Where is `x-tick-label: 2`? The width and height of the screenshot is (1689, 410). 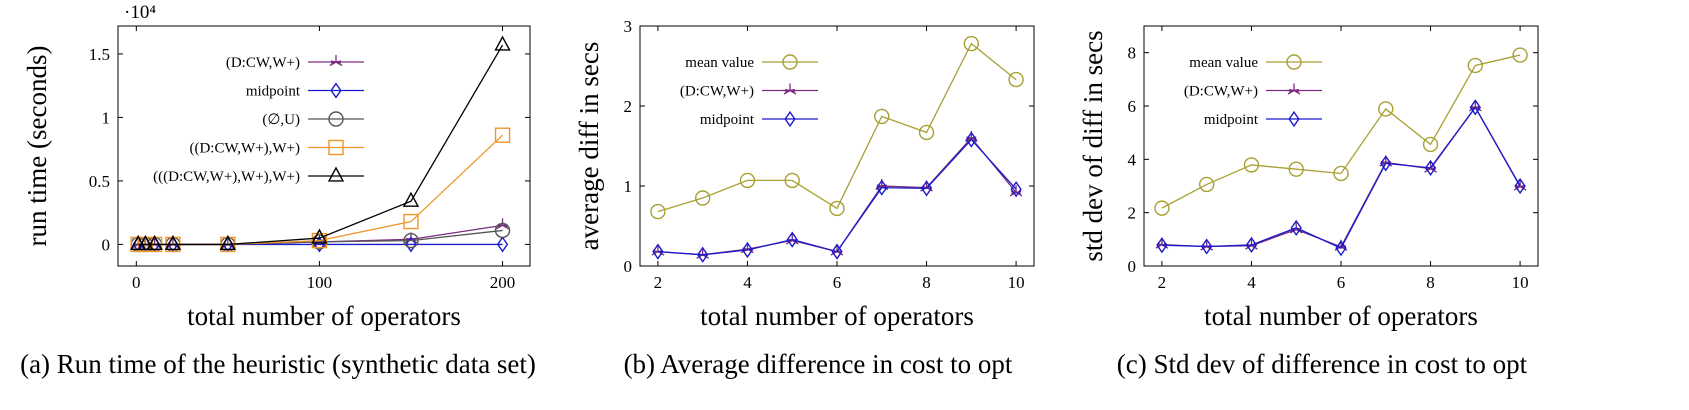 x-tick-label: 2 is located at coordinates (1162, 282).